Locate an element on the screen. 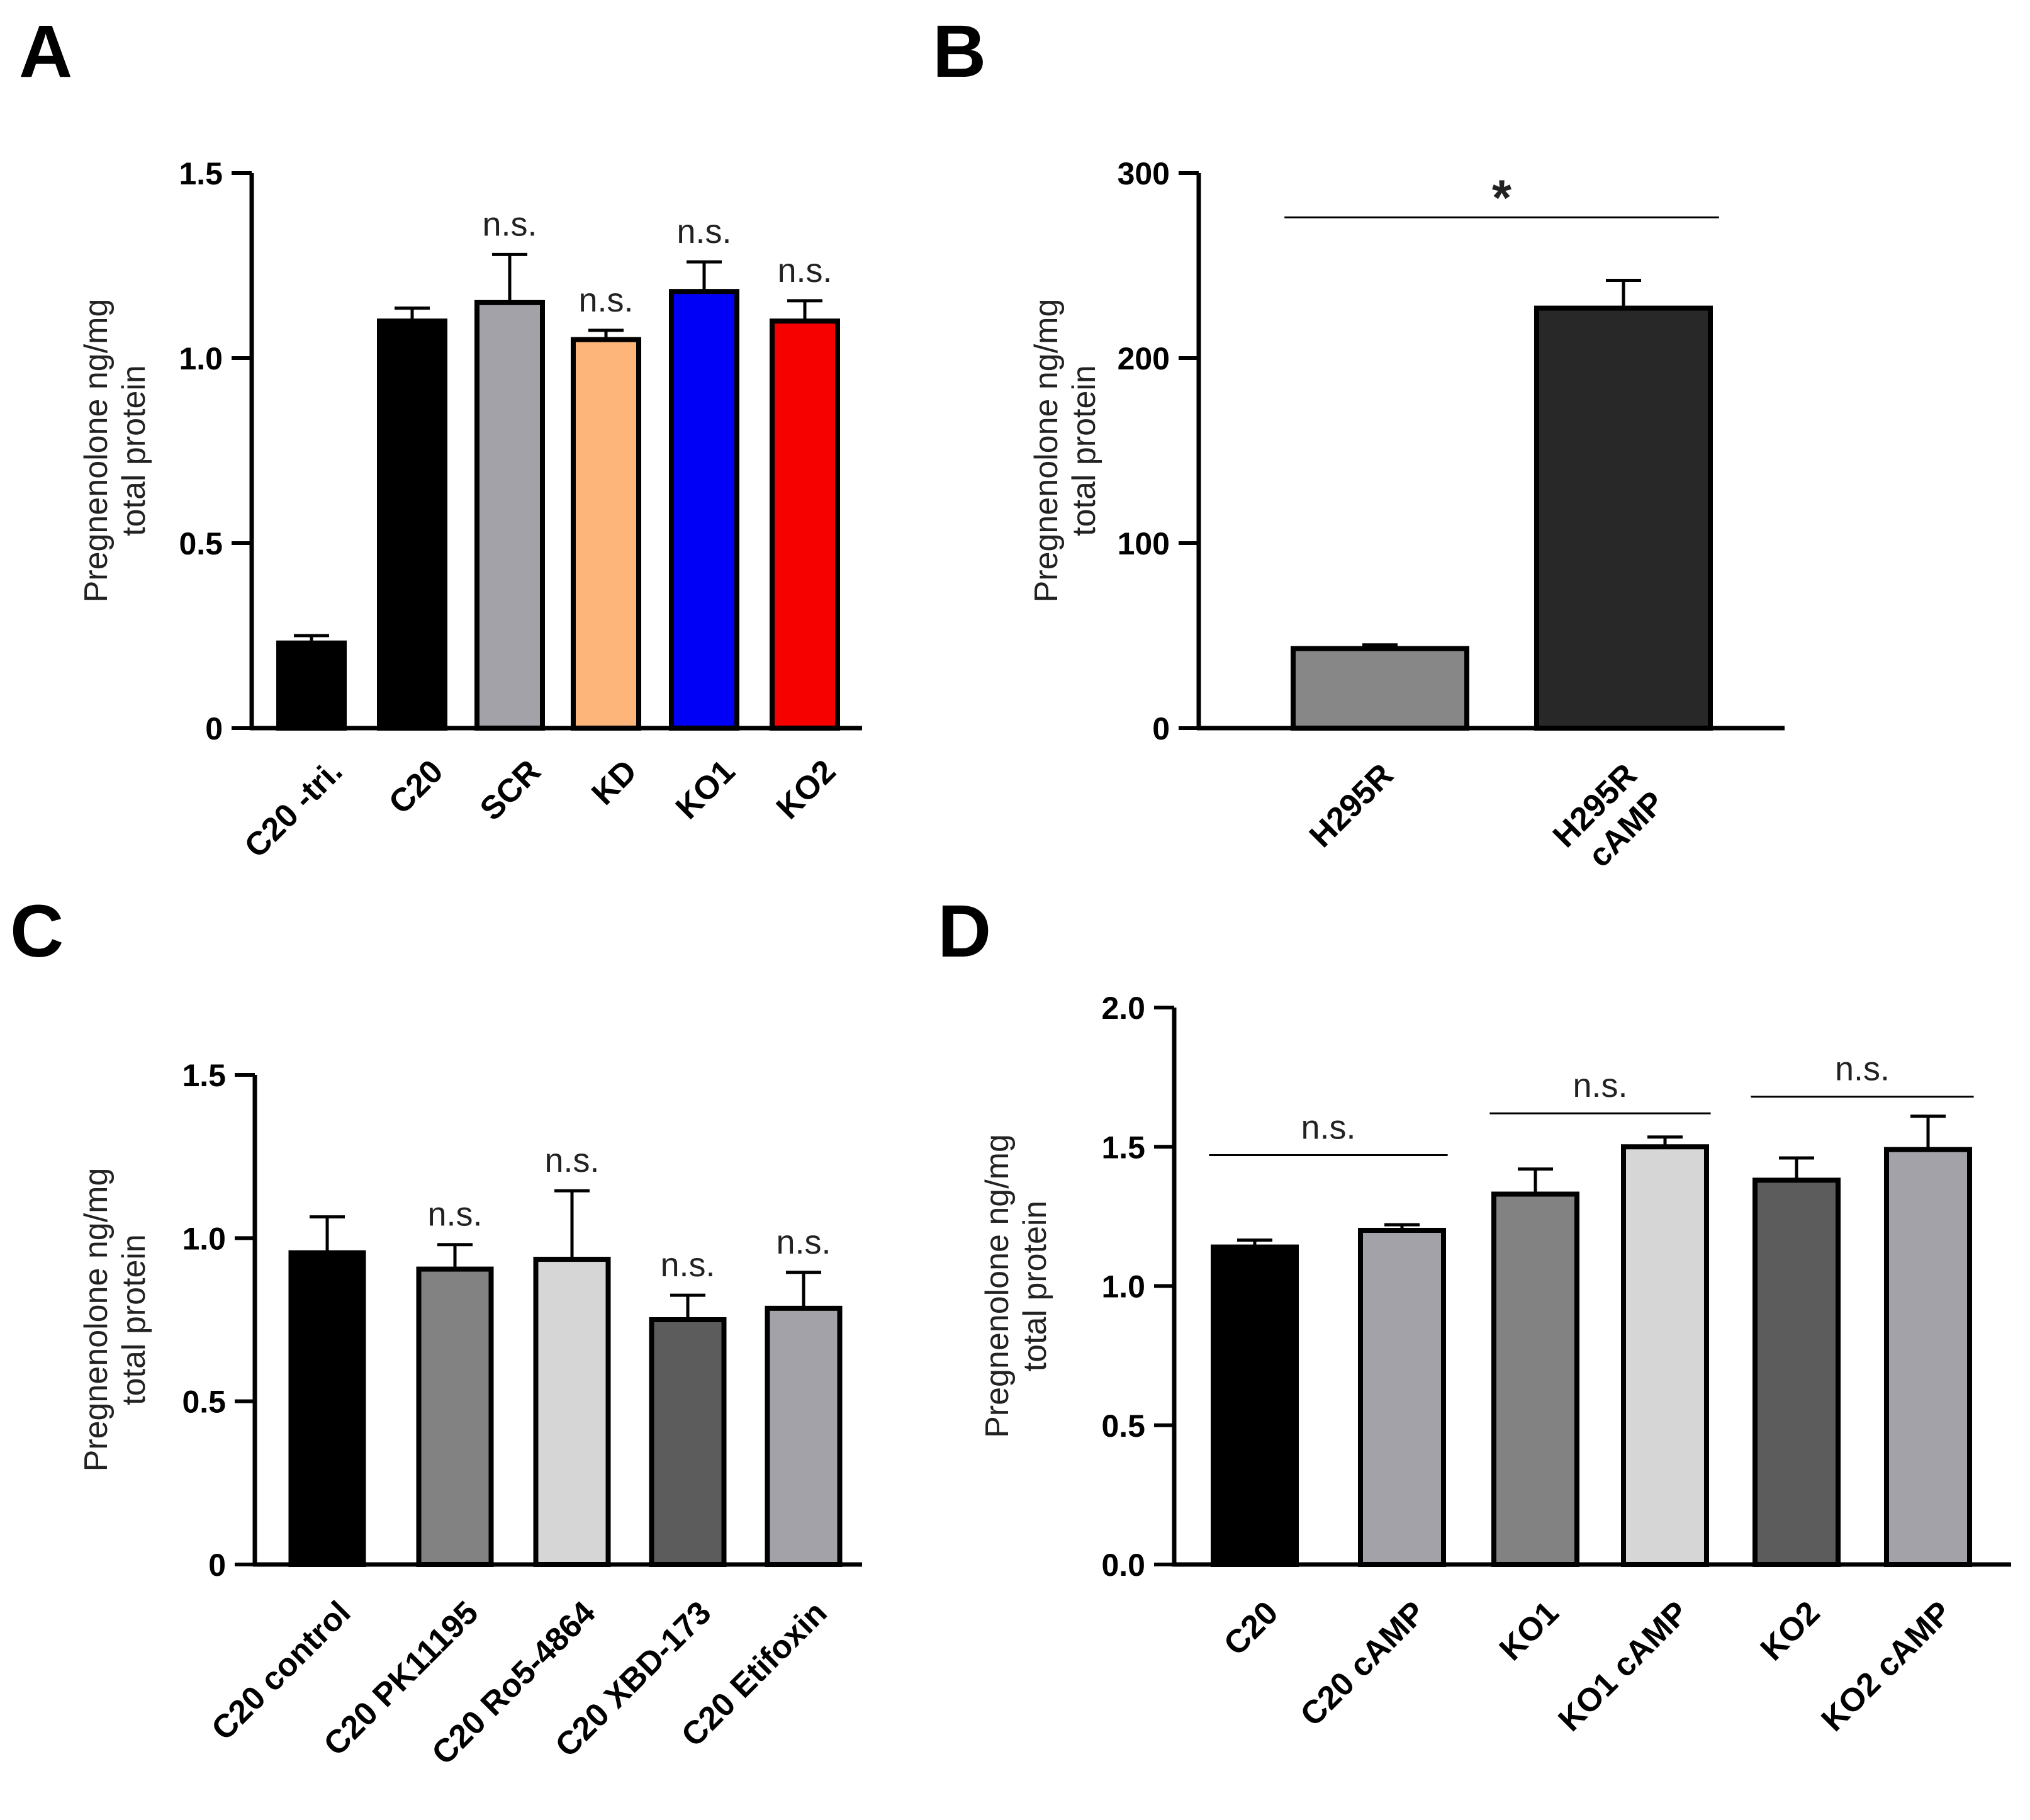 This screenshot has width=2030, height=1820. panel-letter: A is located at coordinates (45, 51).